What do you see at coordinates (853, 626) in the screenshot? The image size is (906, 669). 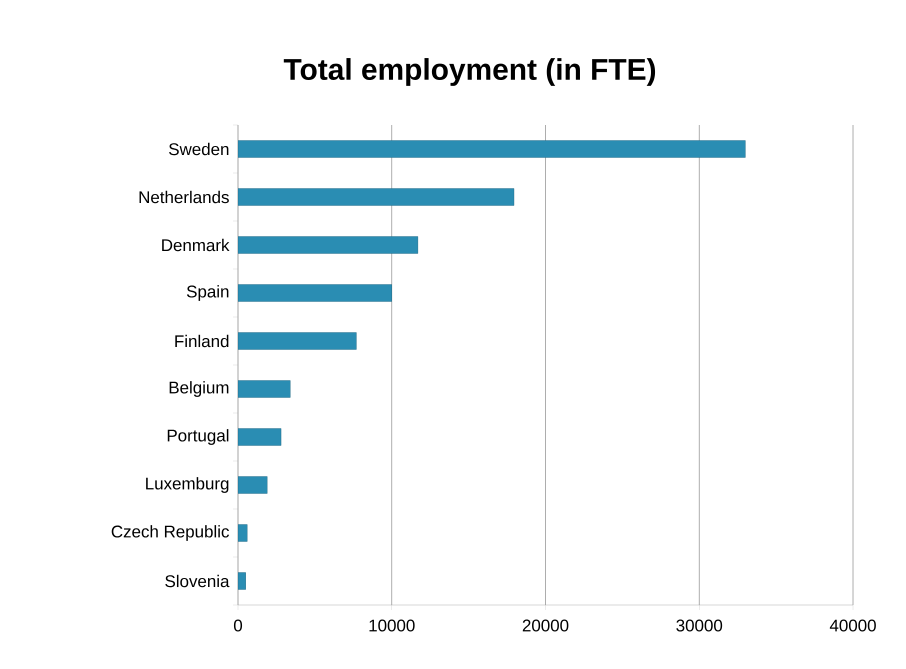 I see `x-tick-label: 40000` at bounding box center [853, 626].